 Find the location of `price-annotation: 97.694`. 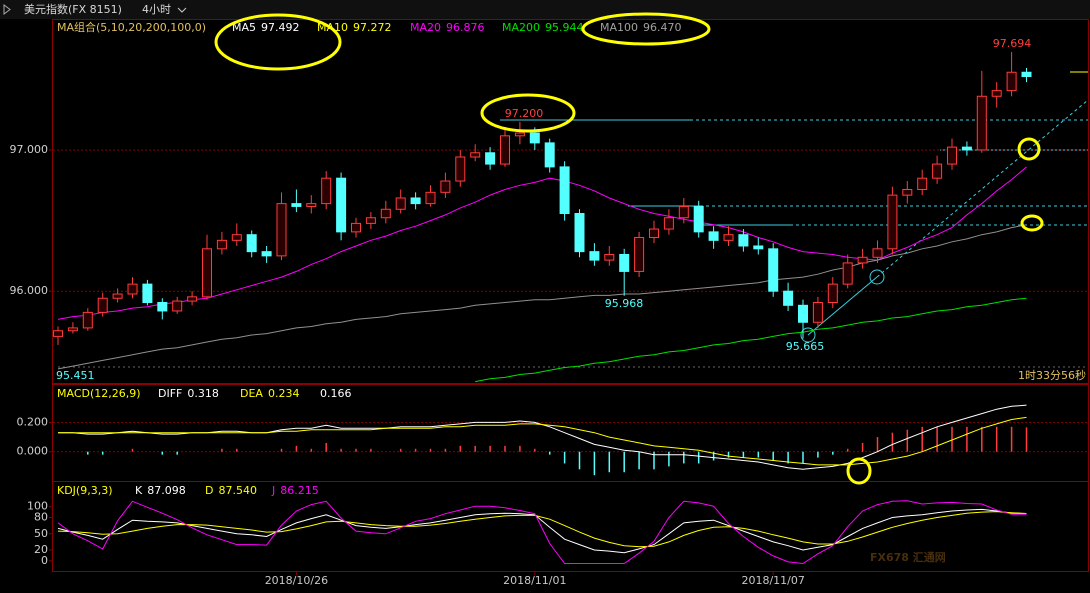

price-annotation: 97.694 is located at coordinates (1012, 43).